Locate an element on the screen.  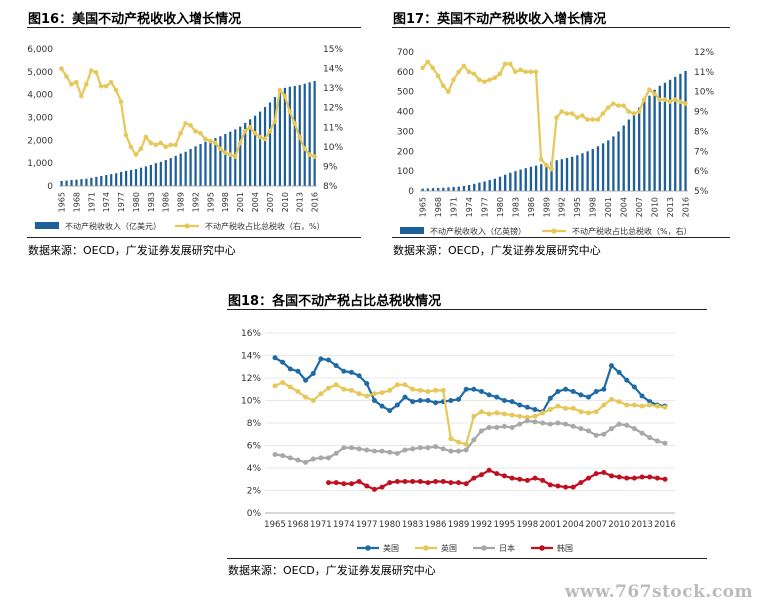
fig16-right-tick-label: 9% is located at coordinates (330, 167).